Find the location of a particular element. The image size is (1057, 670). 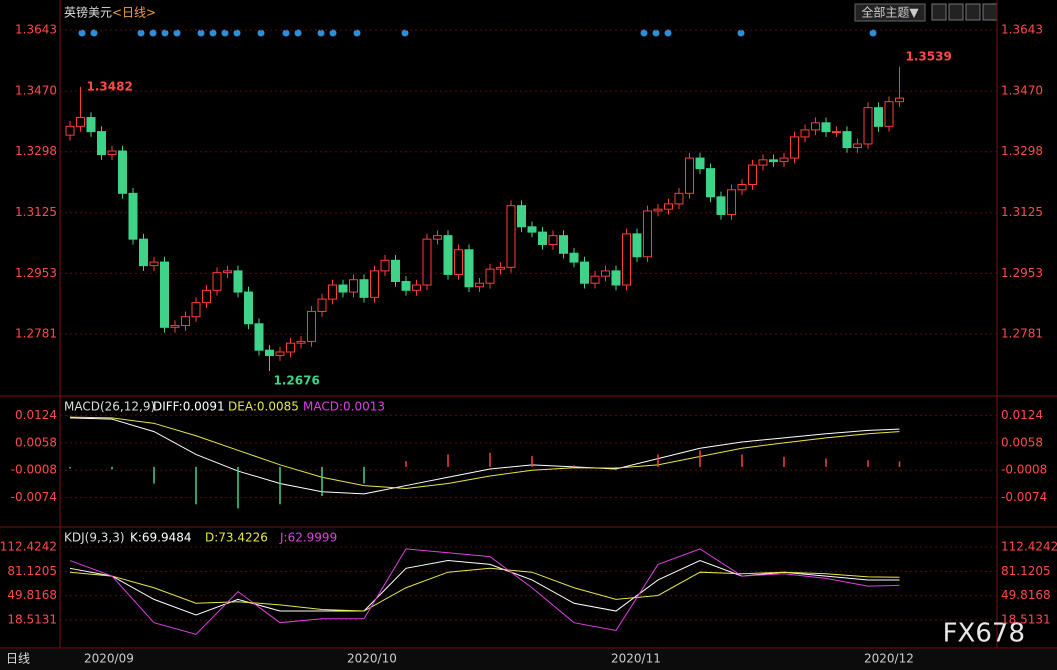

y-tick-label: -0.0074 is located at coordinates (34, 497).